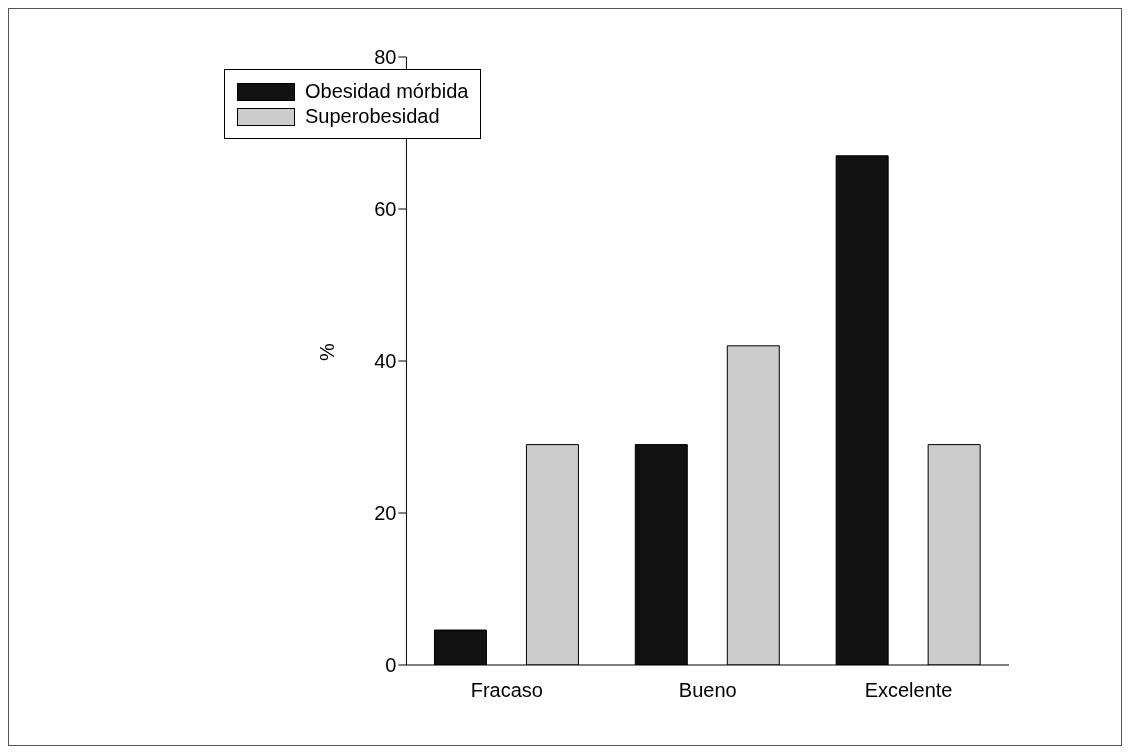 The height and width of the screenshot is (754, 1130). Describe the element at coordinates (908, 690) in the screenshot. I see `x-tick-label: Excelente` at that location.